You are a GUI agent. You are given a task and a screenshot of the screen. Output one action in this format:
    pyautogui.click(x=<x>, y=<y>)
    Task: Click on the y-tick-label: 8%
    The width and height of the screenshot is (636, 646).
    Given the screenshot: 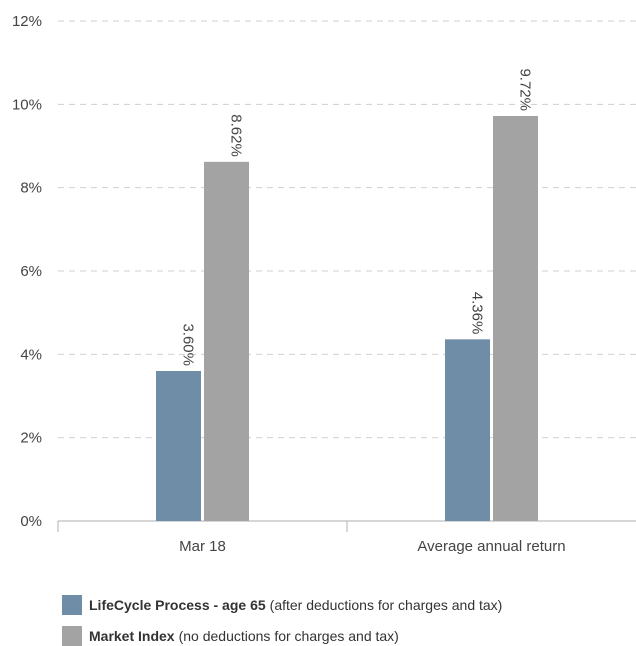 What is the action you would take?
    pyautogui.click(x=31, y=188)
    